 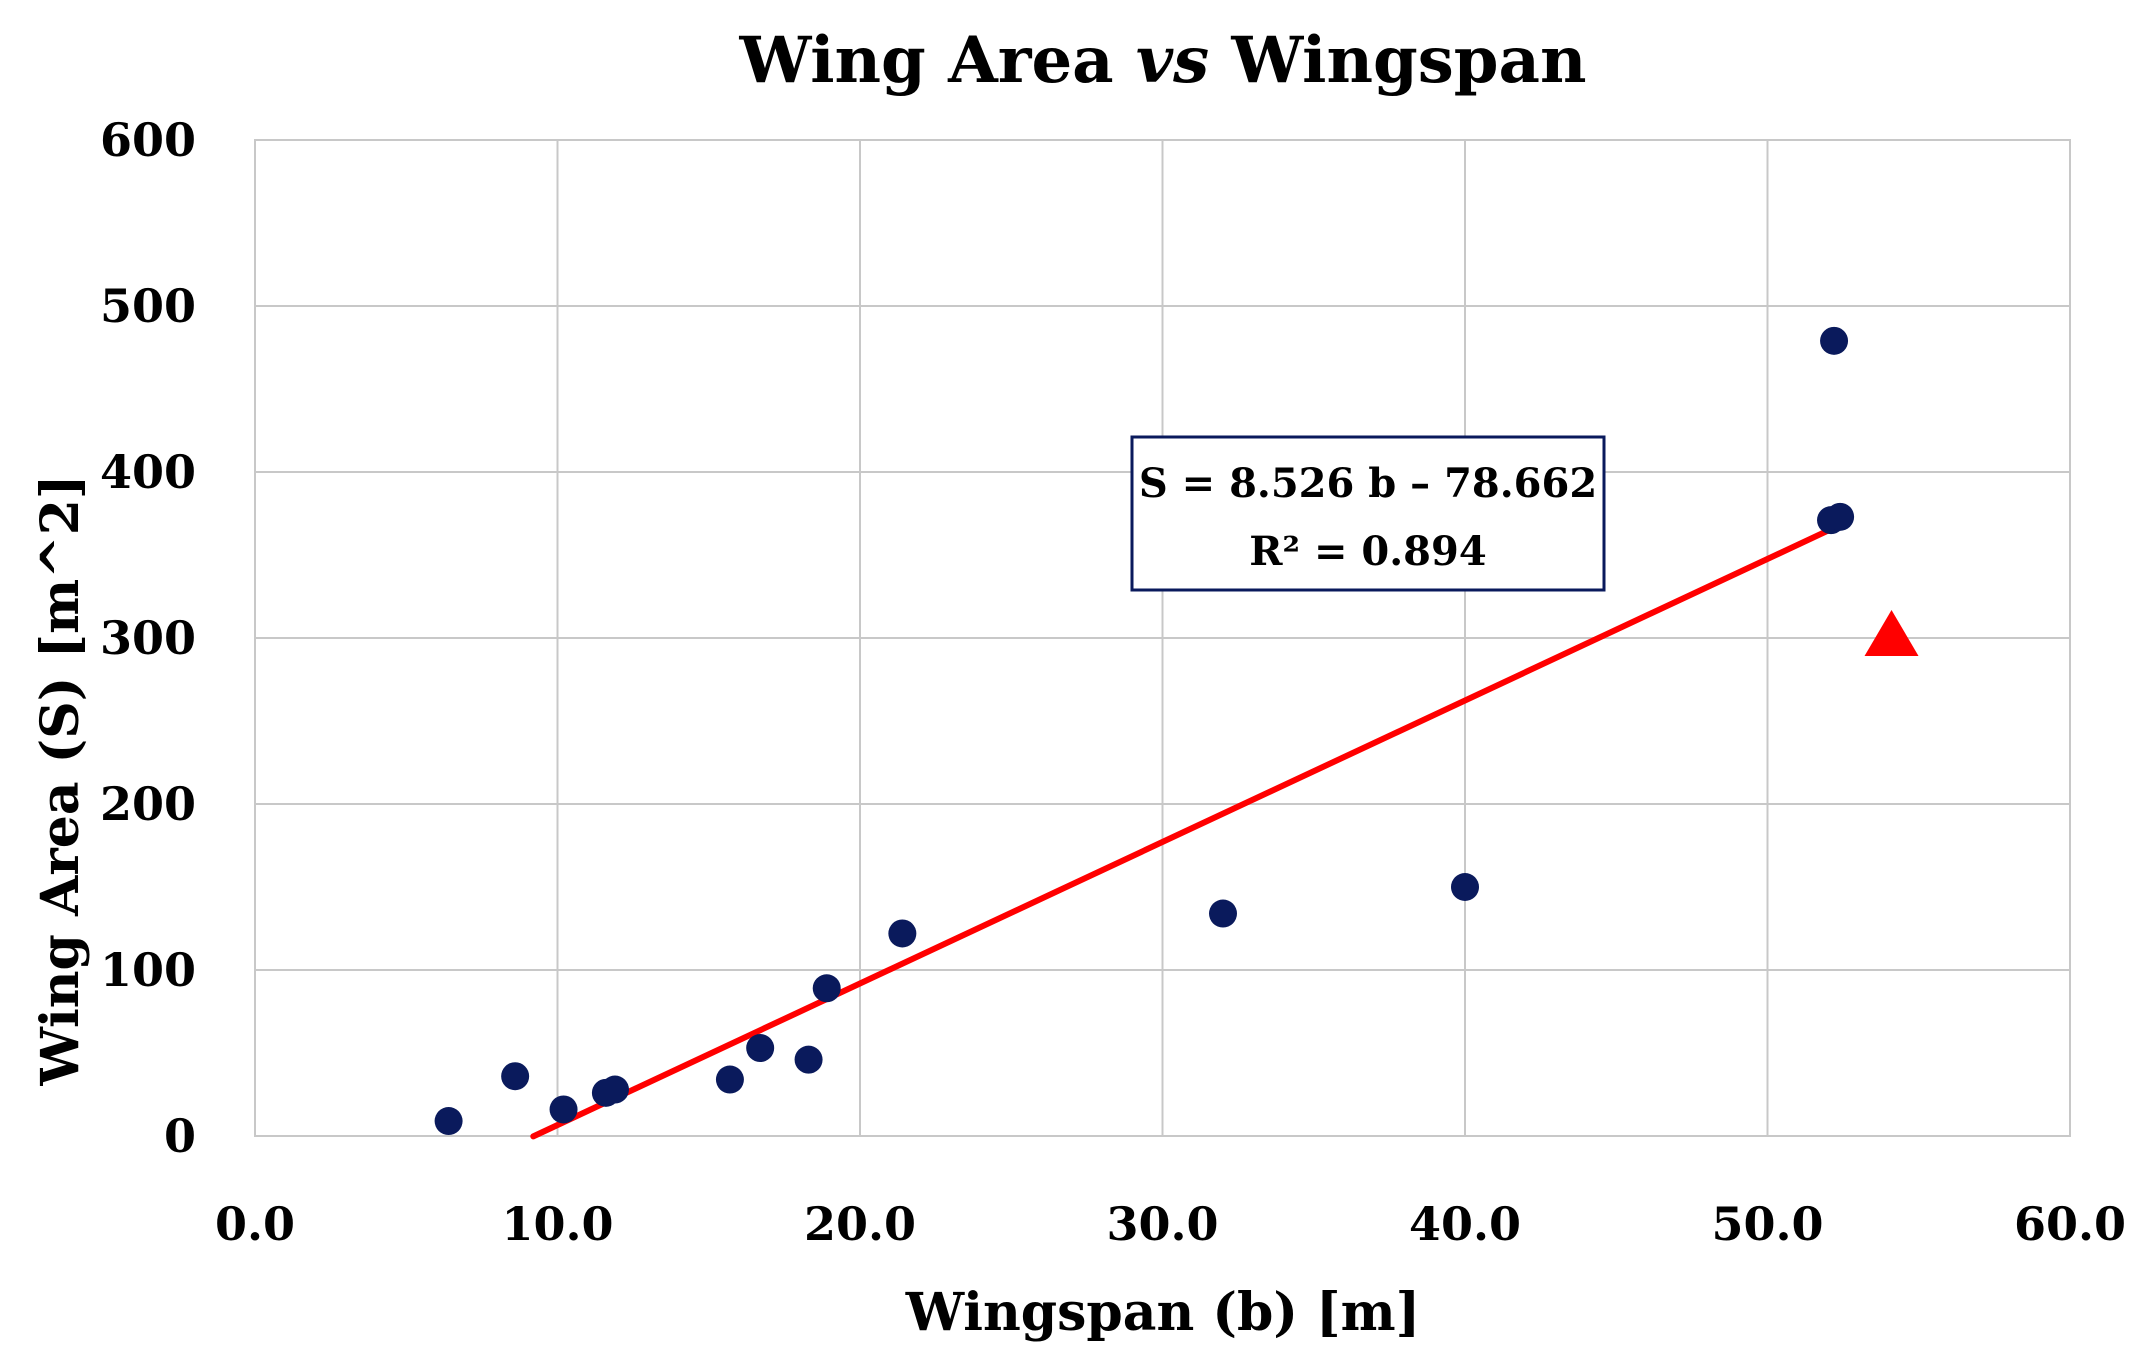 I want to click on x-tick-label: 10.0, so click(x=557, y=1224).